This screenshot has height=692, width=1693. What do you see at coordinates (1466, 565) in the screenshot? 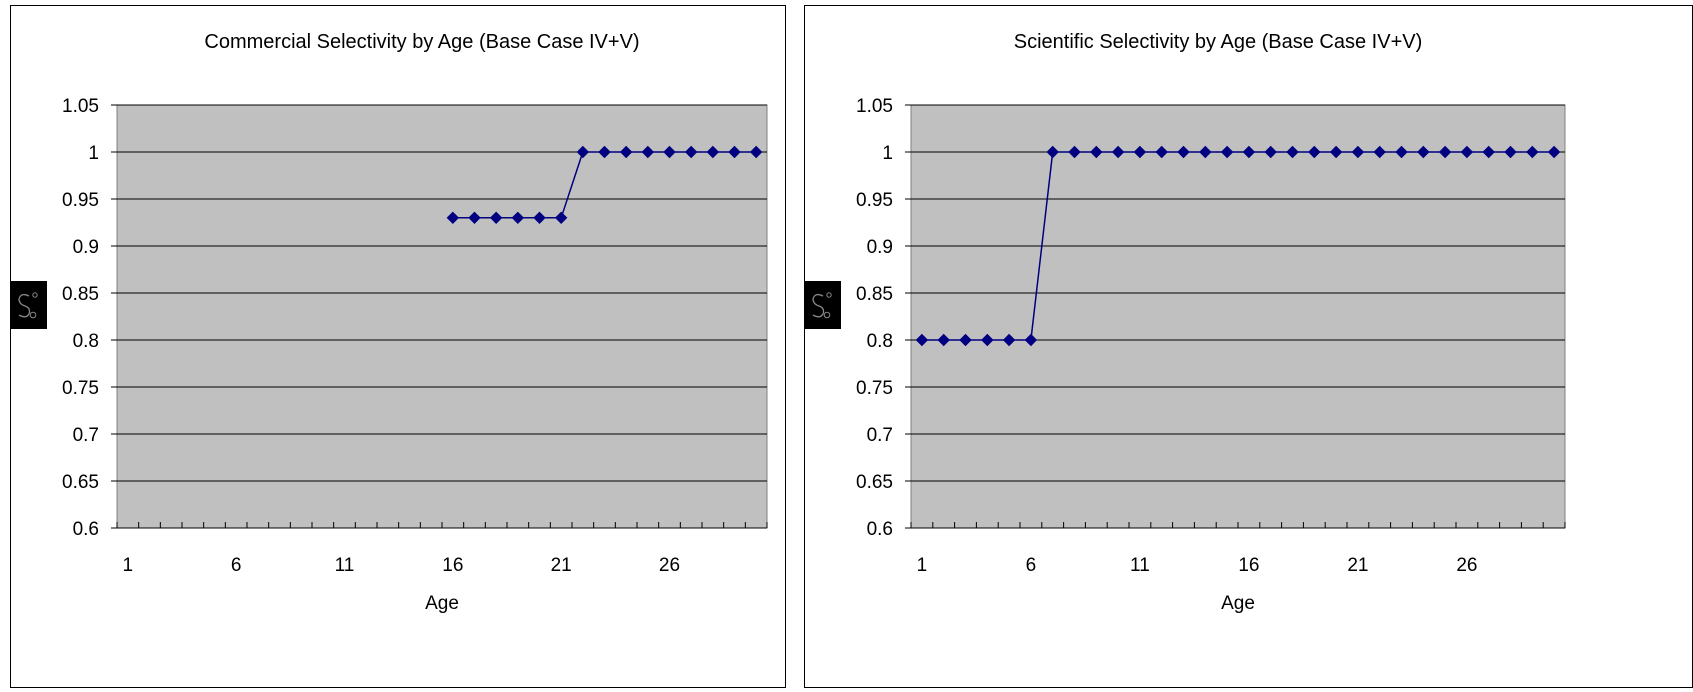
I see `scientific-x-tick-label: 26` at bounding box center [1466, 565].